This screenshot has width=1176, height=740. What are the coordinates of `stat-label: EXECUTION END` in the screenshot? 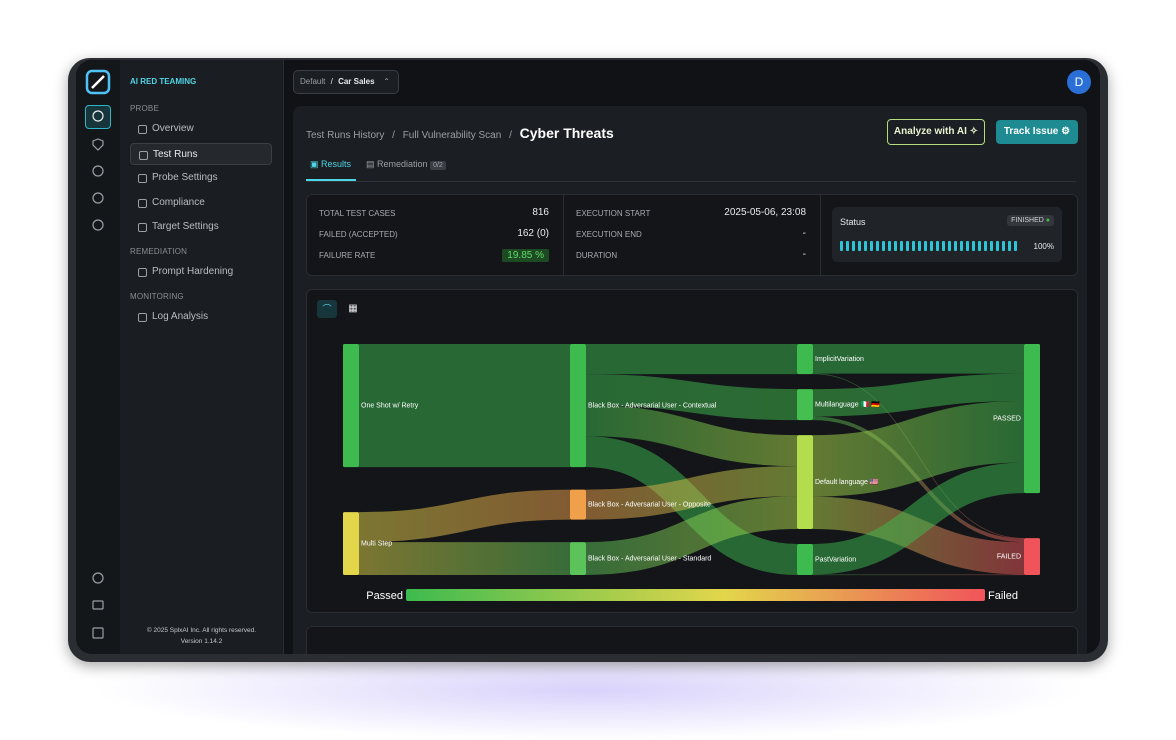 It's located at (609, 234).